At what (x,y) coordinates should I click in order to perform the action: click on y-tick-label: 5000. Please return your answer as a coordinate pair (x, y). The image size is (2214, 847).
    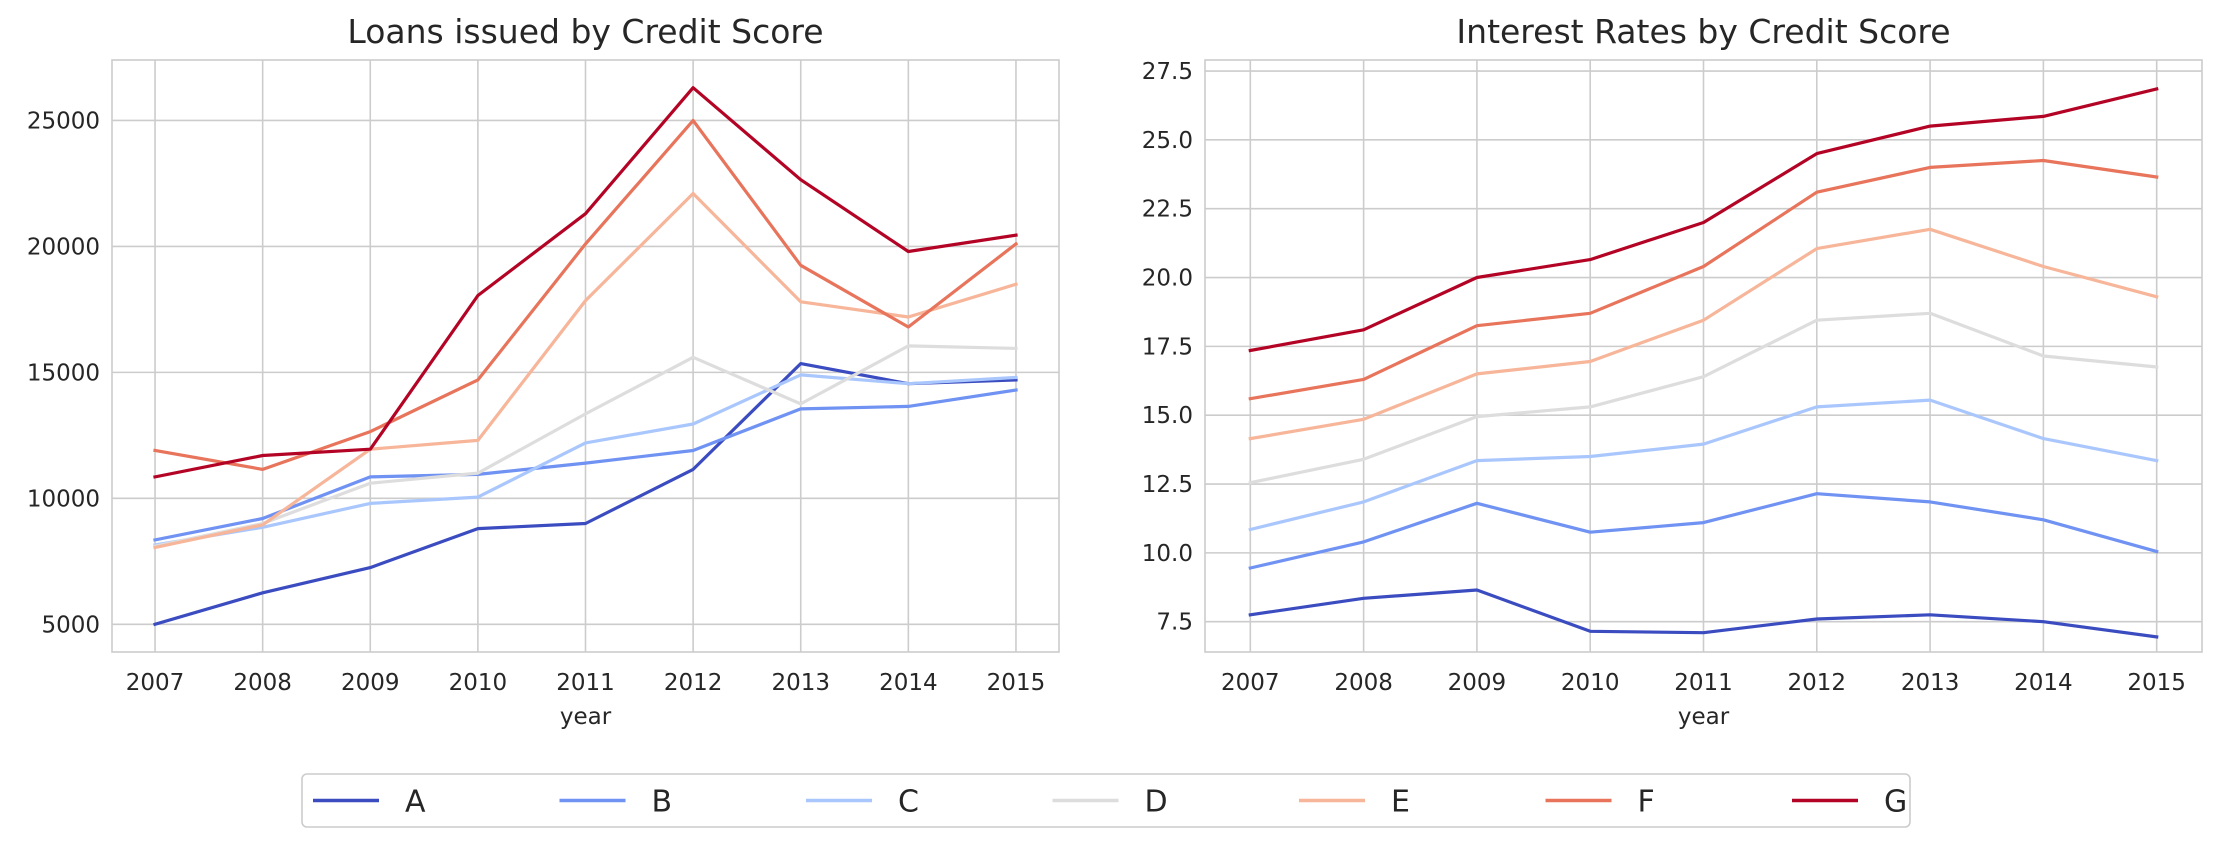
    Looking at the image, I should click on (70, 625).